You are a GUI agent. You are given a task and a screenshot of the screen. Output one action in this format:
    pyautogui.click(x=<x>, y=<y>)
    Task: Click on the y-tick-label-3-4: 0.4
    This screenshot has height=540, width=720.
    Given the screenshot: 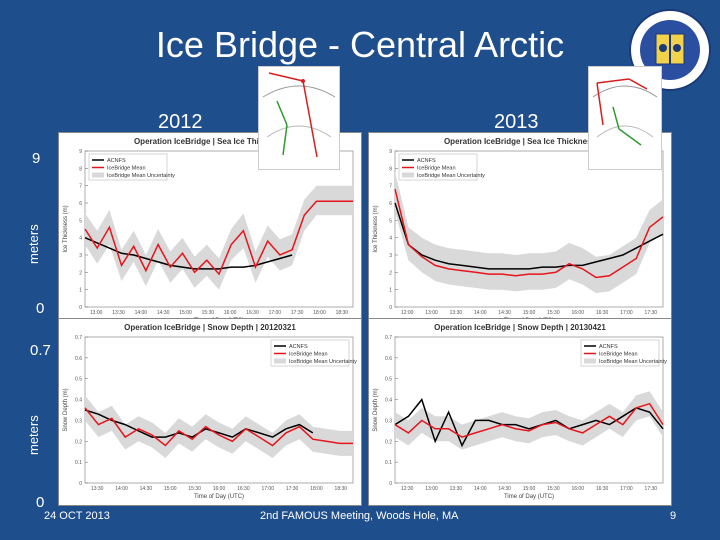 What is the action you would take?
    pyautogui.click(x=388, y=401)
    